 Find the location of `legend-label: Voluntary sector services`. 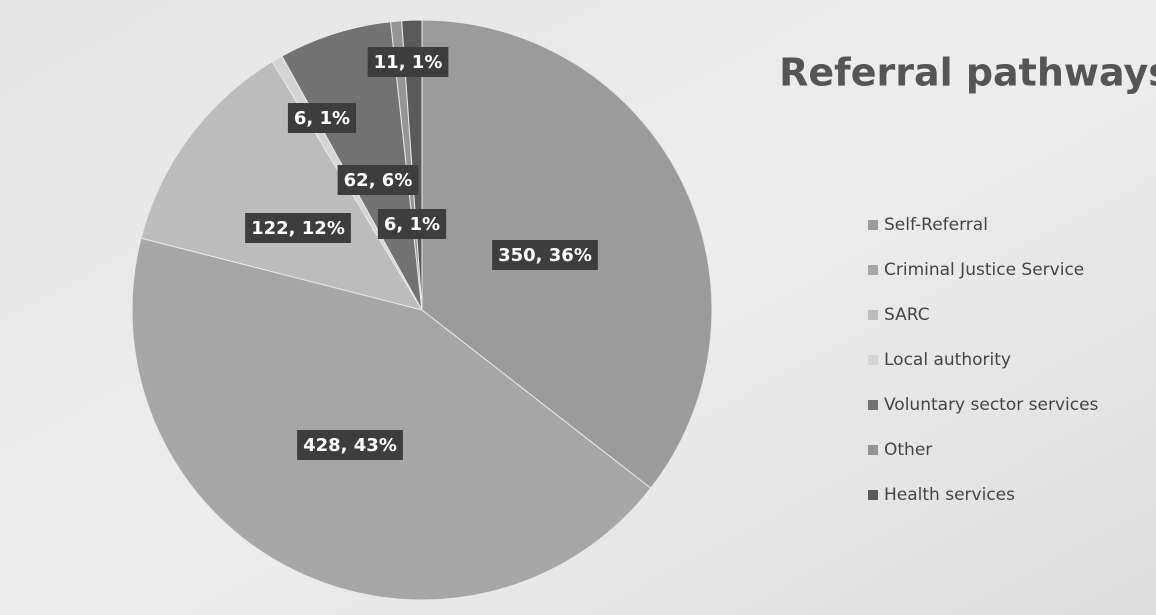

legend-label: Voluntary sector services is located at coordinates (991, 405).